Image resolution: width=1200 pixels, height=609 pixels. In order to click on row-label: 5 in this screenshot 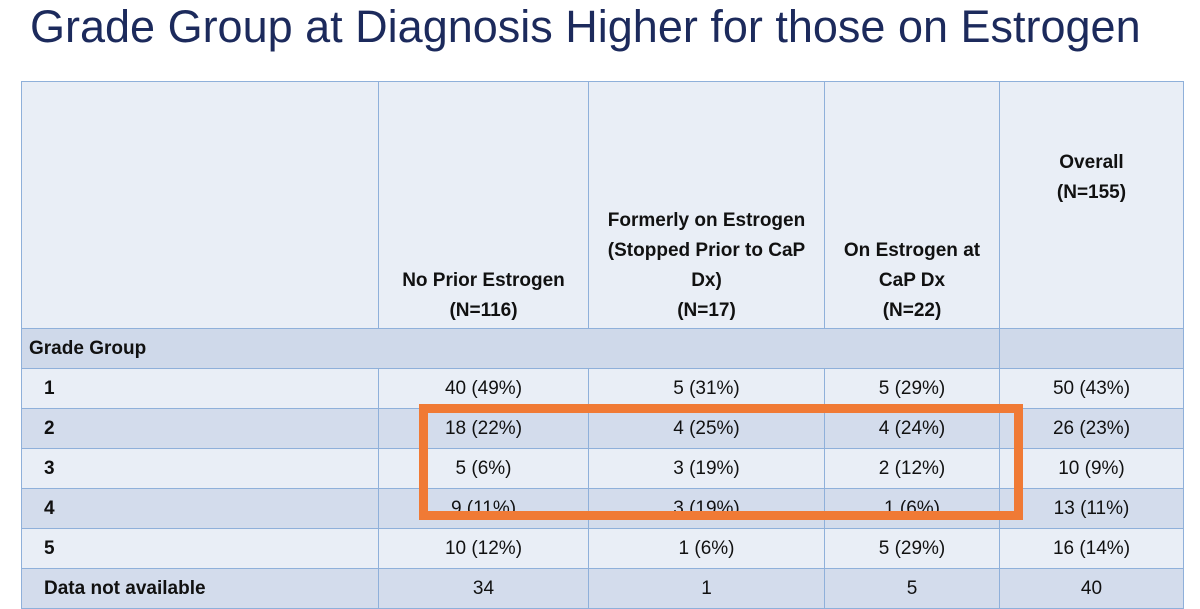, I will do `click(200, 548)`.